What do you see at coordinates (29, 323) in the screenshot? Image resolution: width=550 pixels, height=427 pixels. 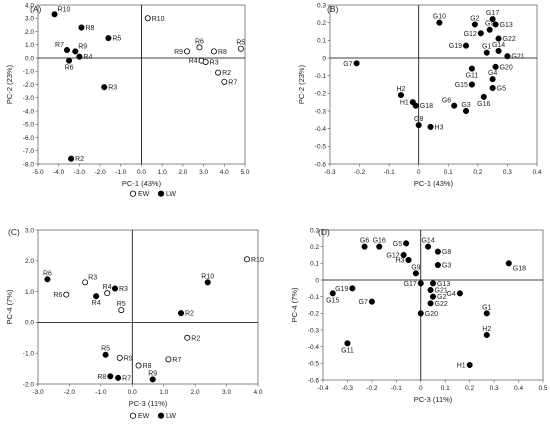 I see `y-tick-label: 0.0` at bounding box center [29, 323].